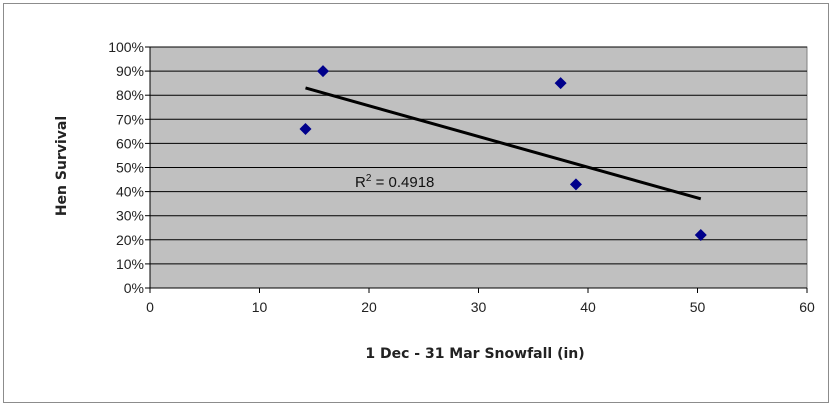 Image resolution: width=834 pixels, height=408 pixels. Describe the element at coordinates (394, 182) in the screenshot. I see `r-squared-annotation: R2 = 0.4918` at that location.